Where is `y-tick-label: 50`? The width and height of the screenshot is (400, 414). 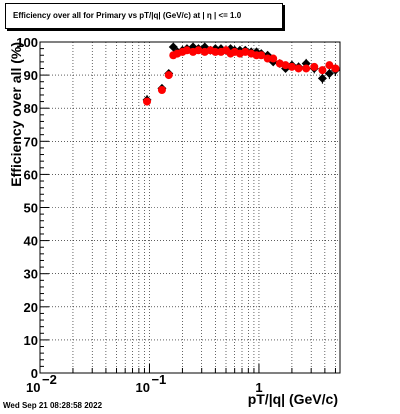 y-tick-label: 50 is located at coordinates (31, 208).